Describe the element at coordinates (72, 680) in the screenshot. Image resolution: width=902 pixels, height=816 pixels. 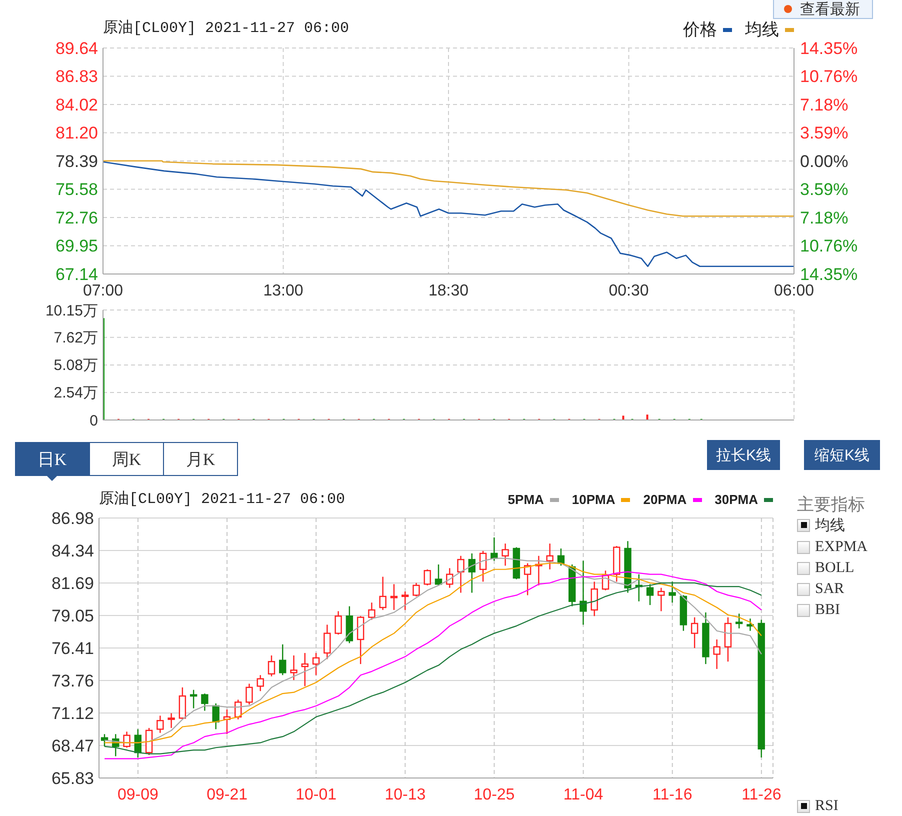
I see `y-tick-label: 73.76` at that location.